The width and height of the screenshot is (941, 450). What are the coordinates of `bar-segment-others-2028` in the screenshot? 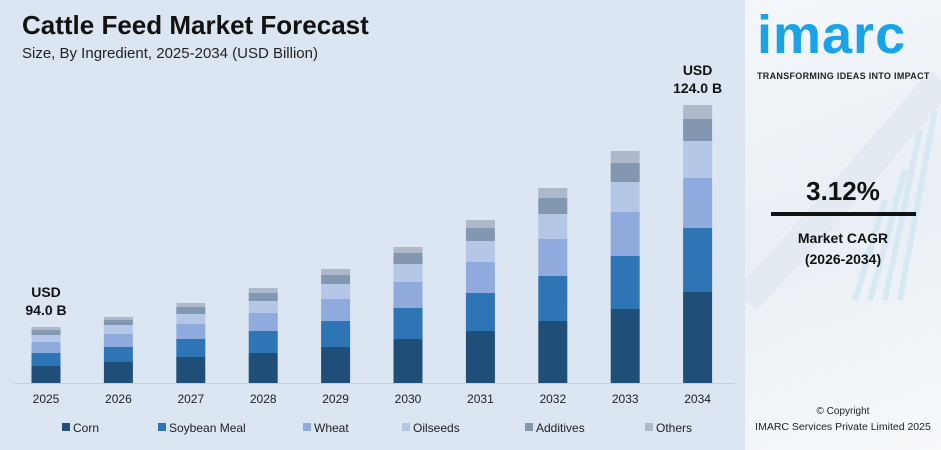 It's located at (263, 290).